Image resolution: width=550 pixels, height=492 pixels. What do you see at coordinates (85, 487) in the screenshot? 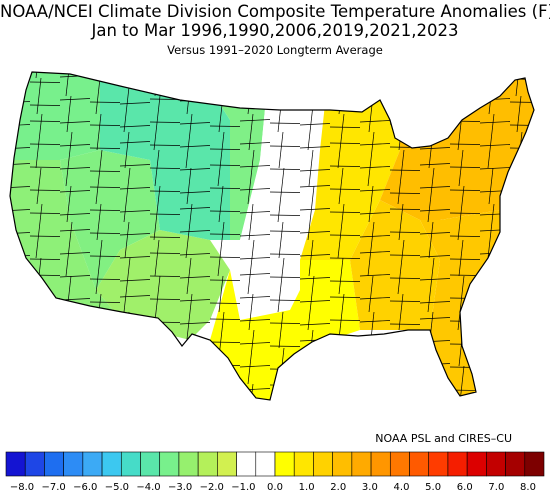
I see `colorbar-tick-label: −6.0` at bounding box center [85, 487].